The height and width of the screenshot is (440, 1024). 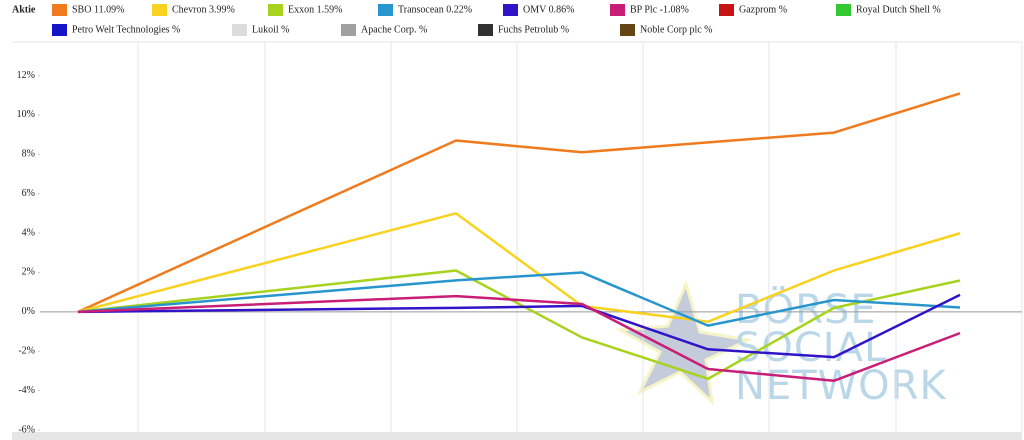 I want to click on x-scrollbar, so click(x=517, y=436).